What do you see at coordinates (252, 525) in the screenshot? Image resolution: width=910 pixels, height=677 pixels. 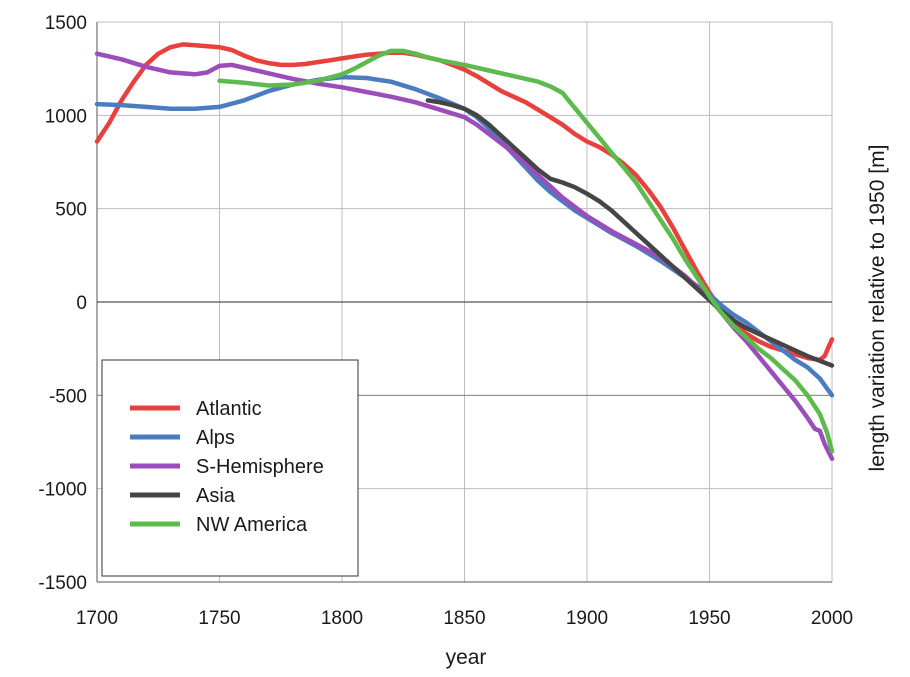 I see `legend-label-nw-america: NW America` at bounding box center [252, 525].